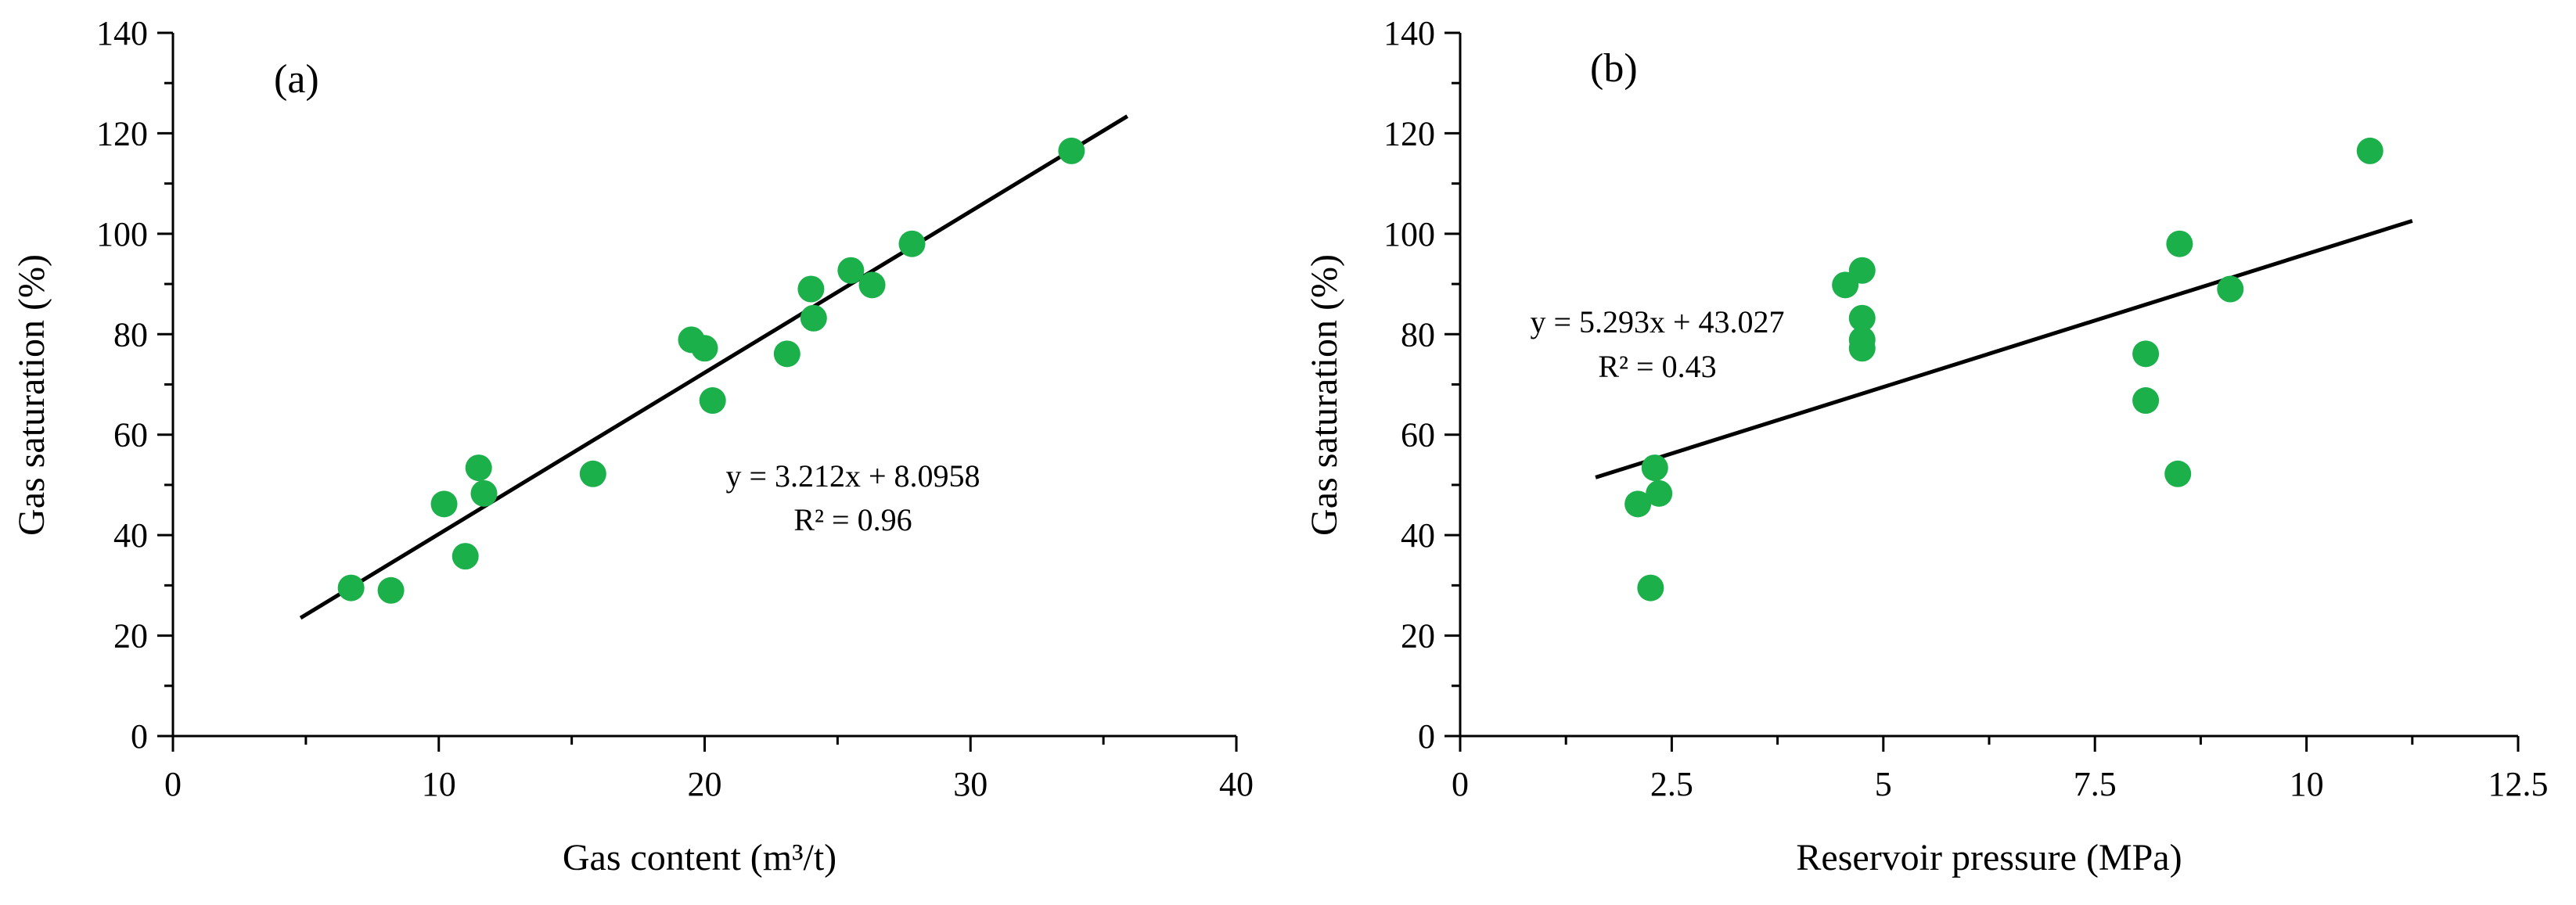  Describe the element at coordinates (1884, 784) in the screenshot. I see `panel-b-x-tick-label: 5` at that location.